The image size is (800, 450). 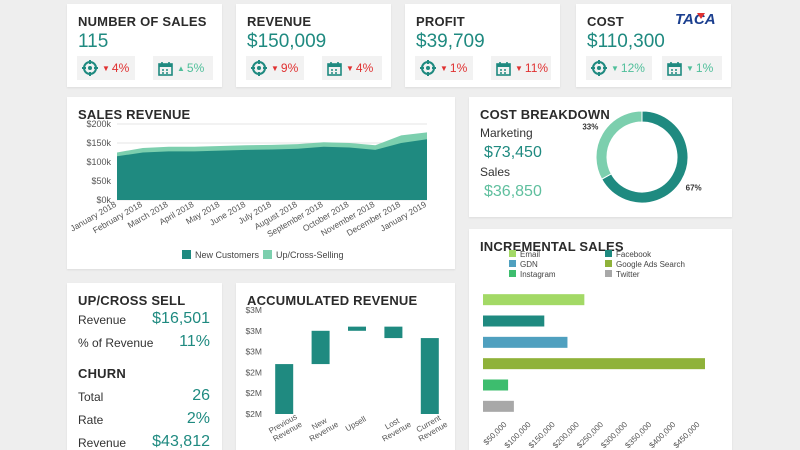 I want to click on kpi-card-profit: PROFIT $39,709 ▼ 1% ▼ 11%, so click(x=482, y=45).